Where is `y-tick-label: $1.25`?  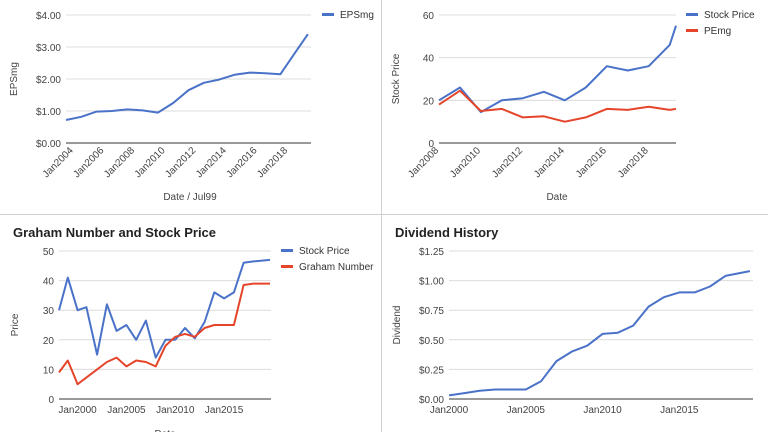 y-tick-label: $1.25 is located at coordinates (431, 252).